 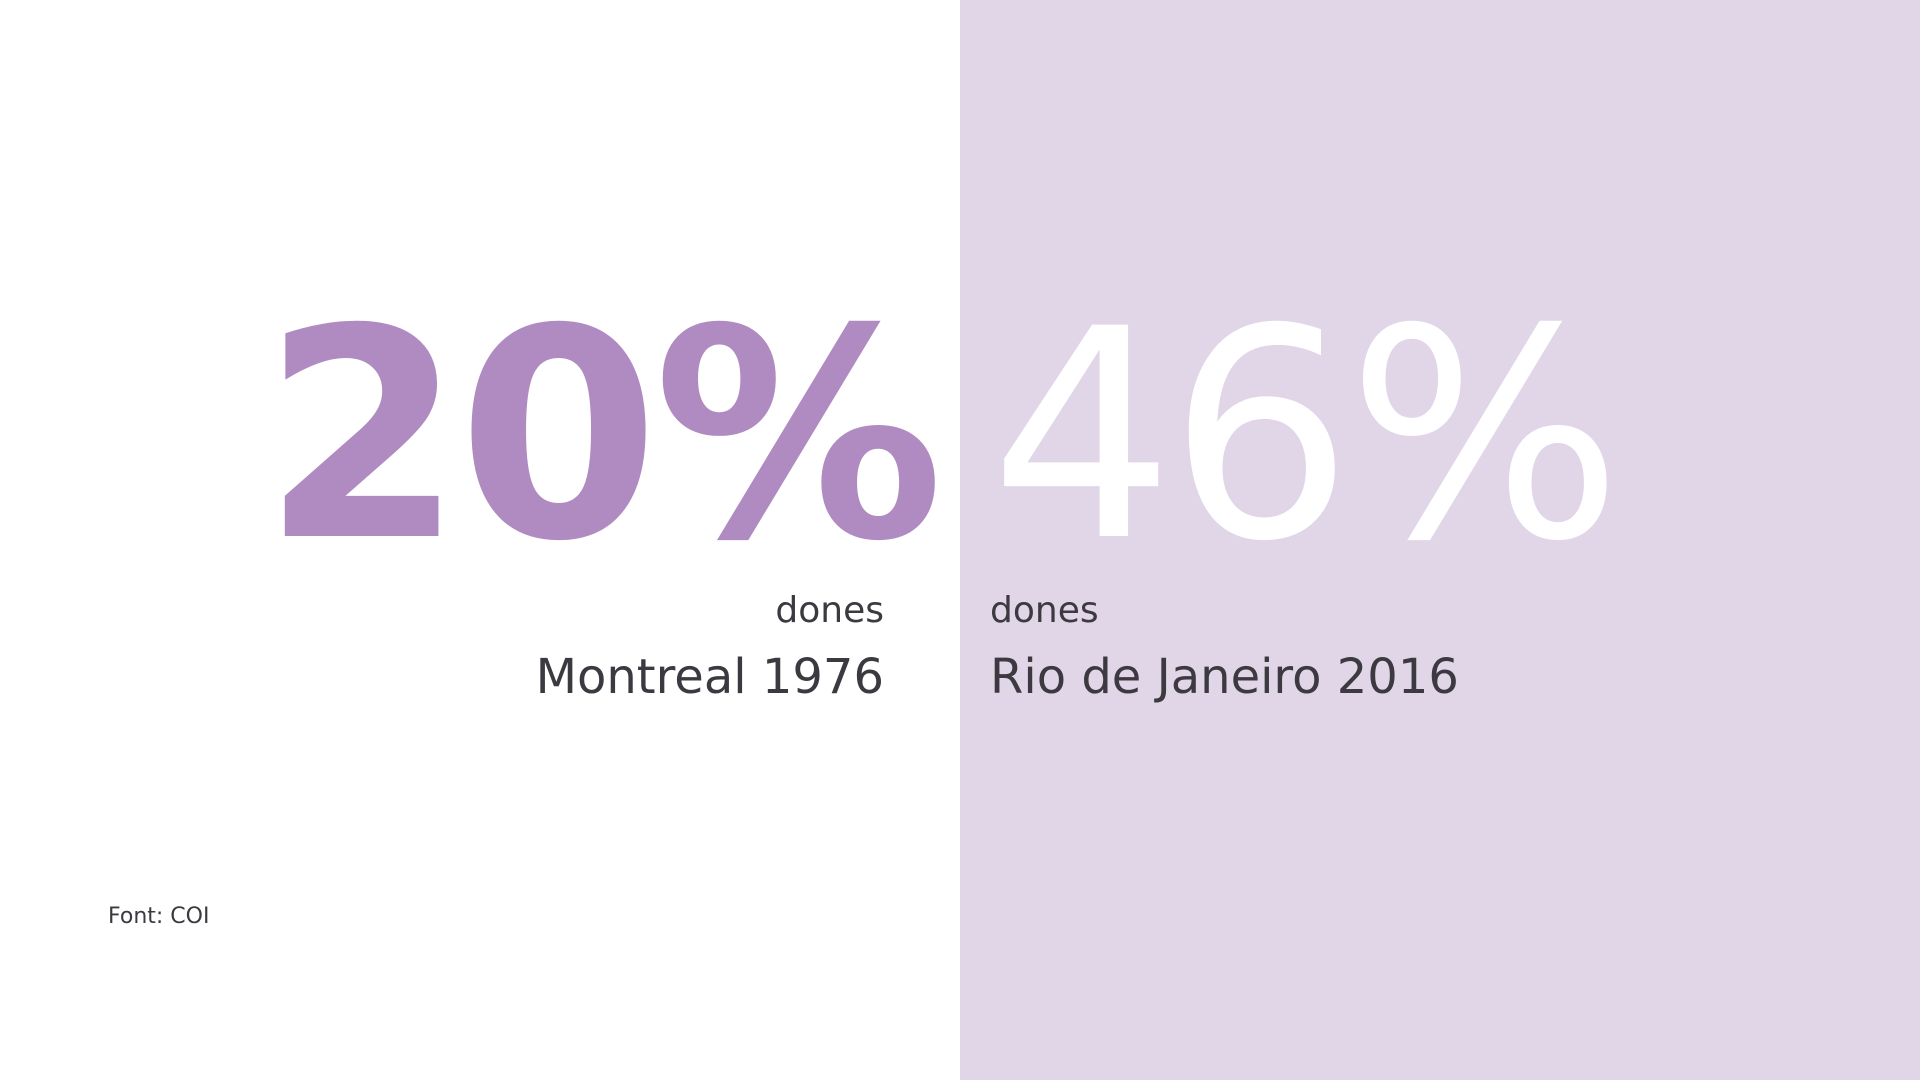 What do you see at coordinates (159, 916) in the screenshot?
I see `source-note: Font: COI` at bounding box center [159, 916].